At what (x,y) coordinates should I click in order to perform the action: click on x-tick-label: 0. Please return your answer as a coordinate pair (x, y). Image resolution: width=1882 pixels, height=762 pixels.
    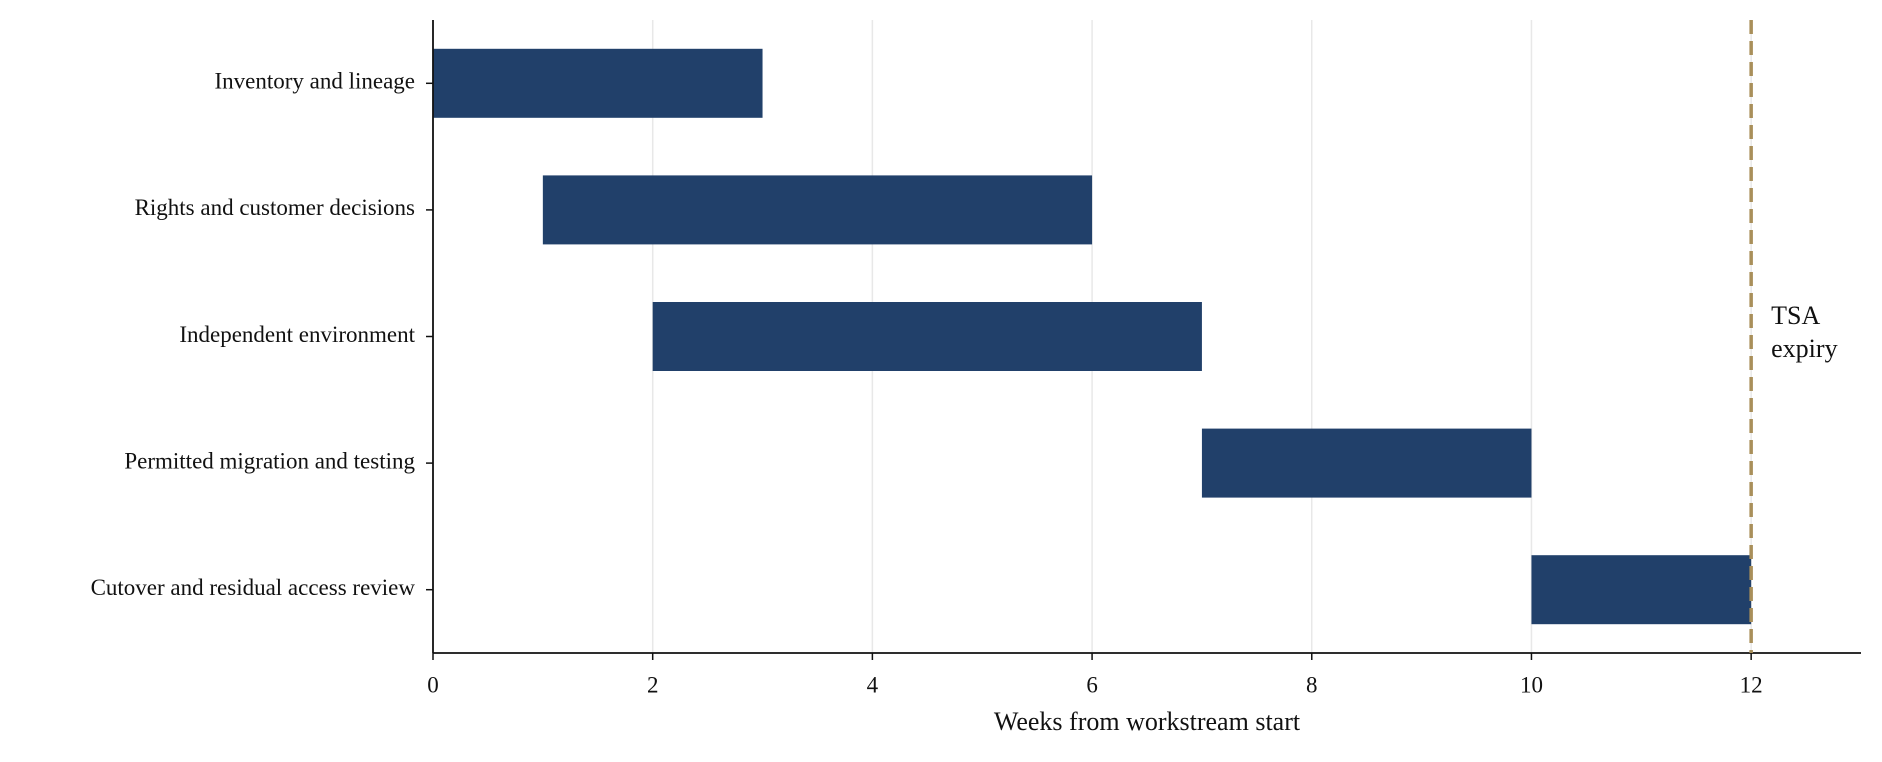
    Looking at the image, I should click on (433, 684).